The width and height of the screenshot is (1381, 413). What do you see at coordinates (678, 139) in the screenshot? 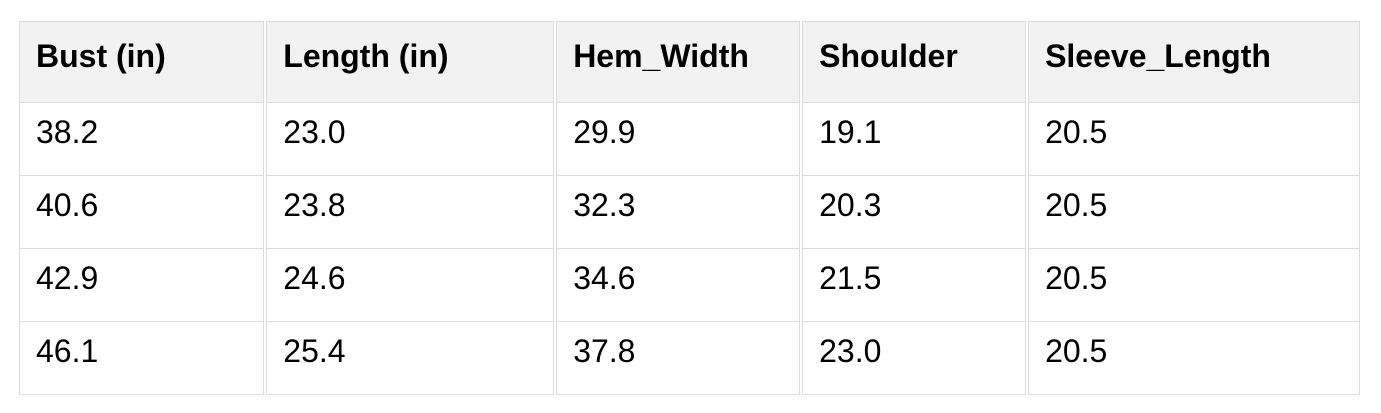
I see `table-cell: 29.9` at bounding box center [678, 139].